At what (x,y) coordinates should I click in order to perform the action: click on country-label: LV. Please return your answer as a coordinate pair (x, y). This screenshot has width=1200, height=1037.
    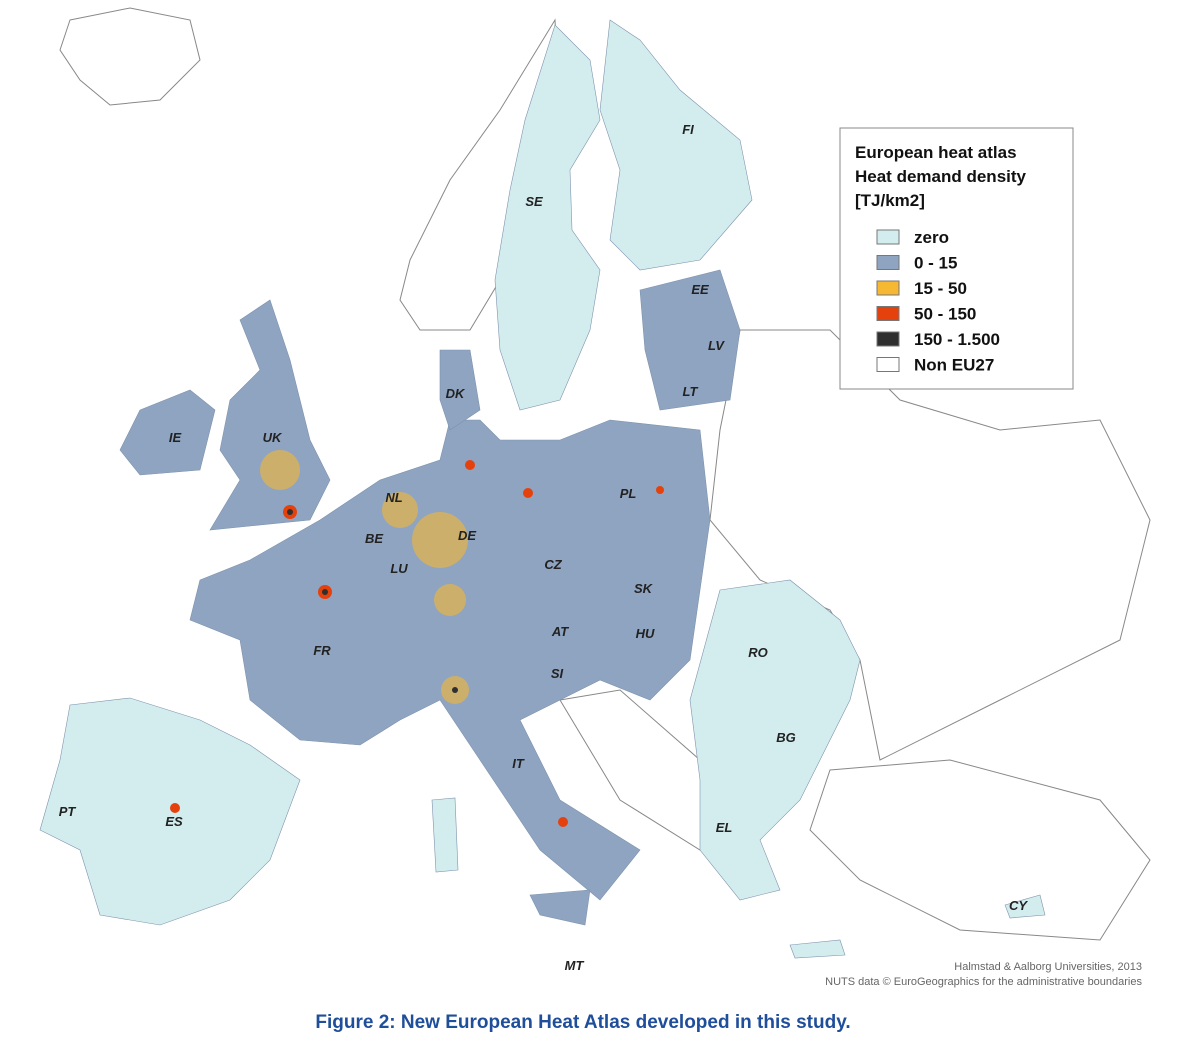
    Looking at the image, I should click on (716, 345).